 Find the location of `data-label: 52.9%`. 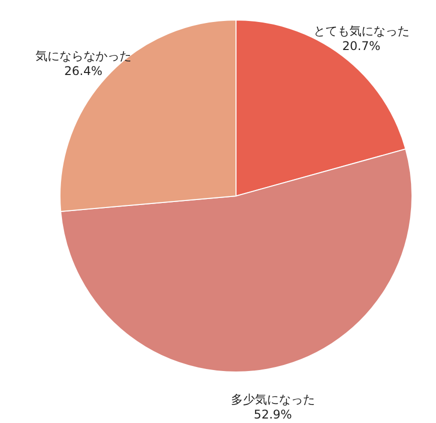

data-label: 52.9% is located at coordinates (273, 415).